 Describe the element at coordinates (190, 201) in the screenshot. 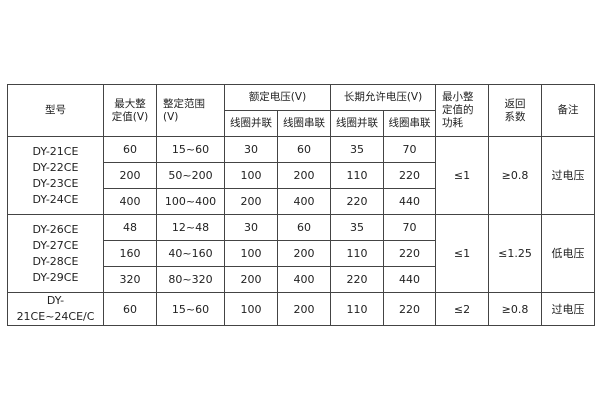

I see `table-cell: 100~400` at that location.